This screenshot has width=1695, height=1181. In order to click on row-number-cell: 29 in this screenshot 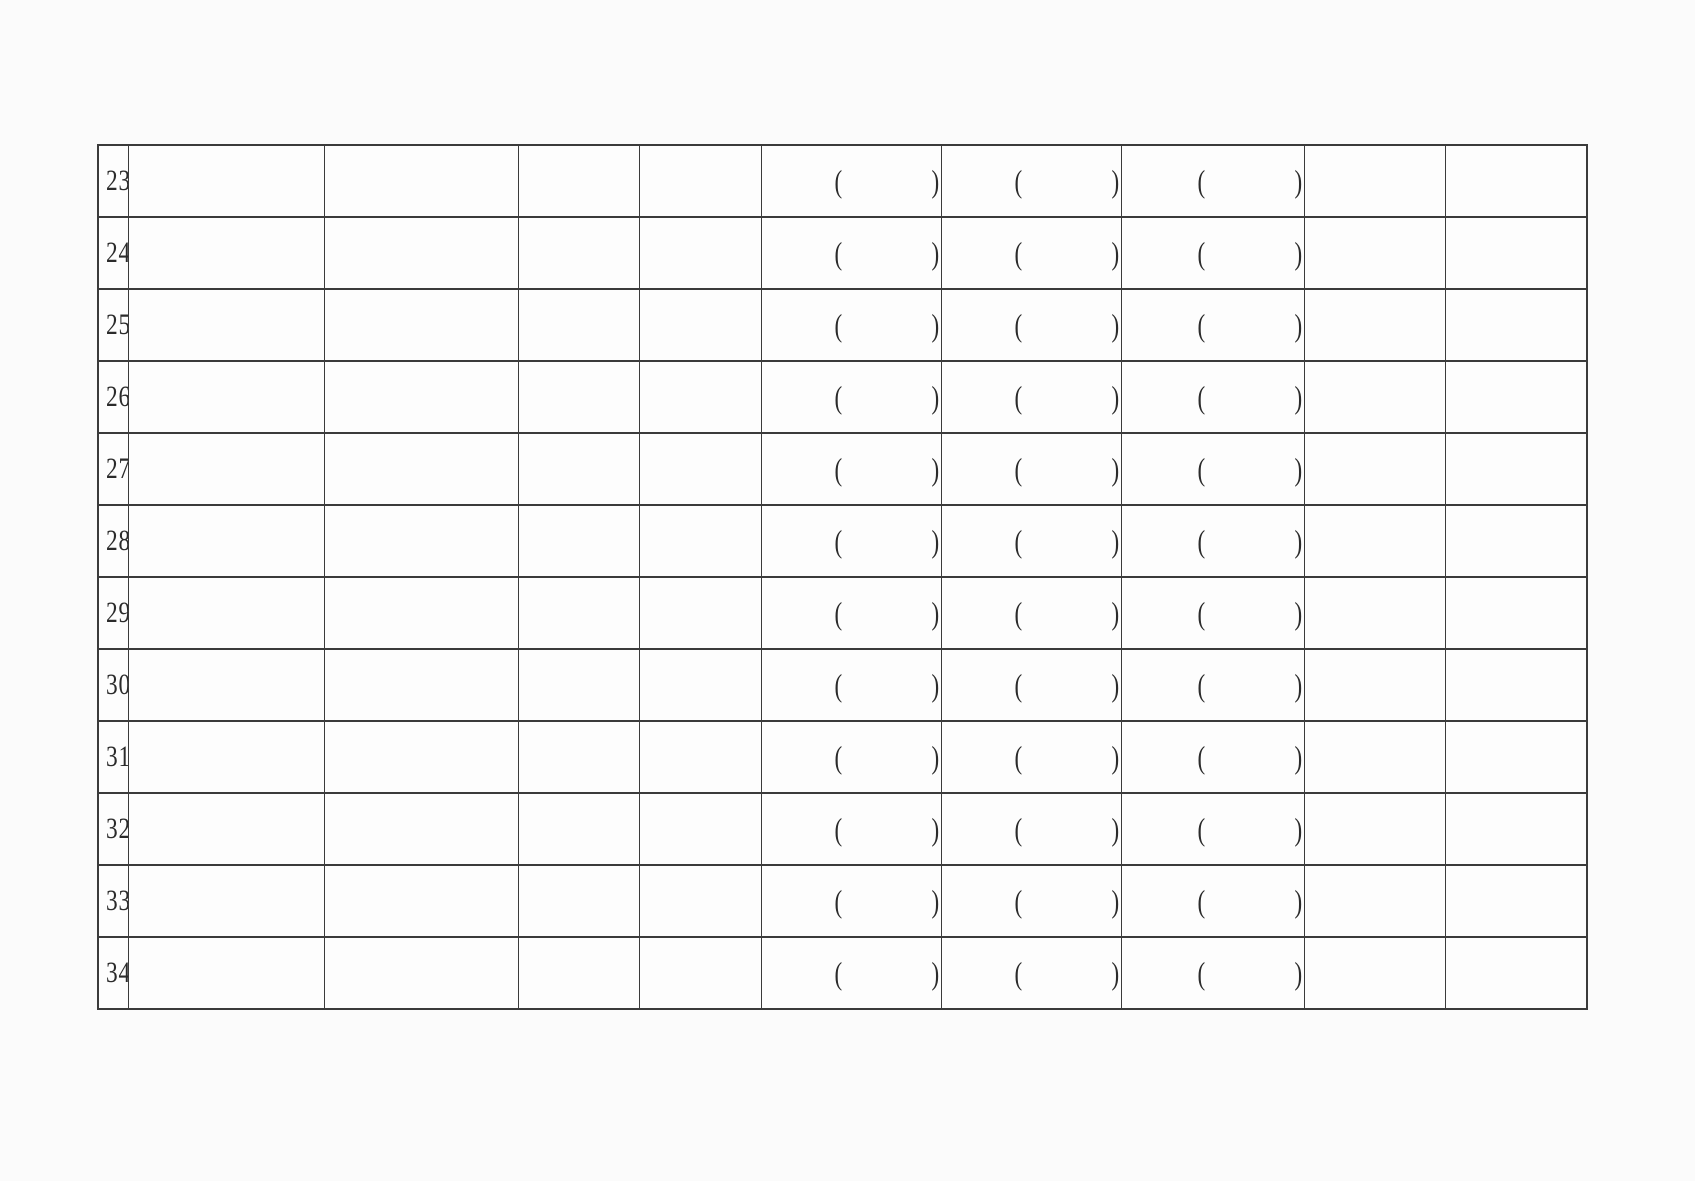, I will do `click(113, 613)`.